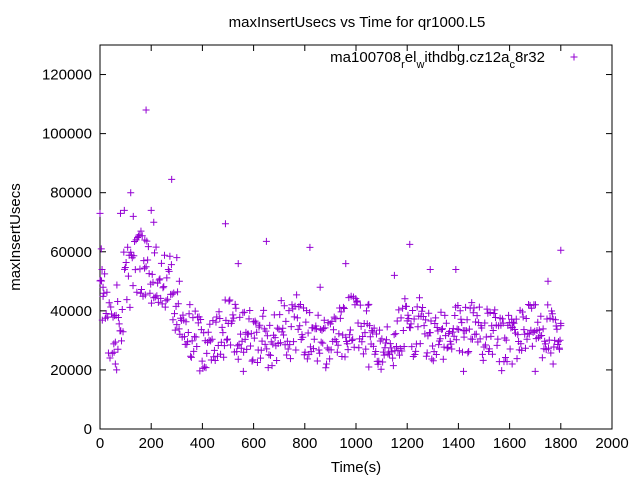  Describe the element at coordinates (560, 443) in the screenshot. I see `x-tick-label: 1800` at that location.